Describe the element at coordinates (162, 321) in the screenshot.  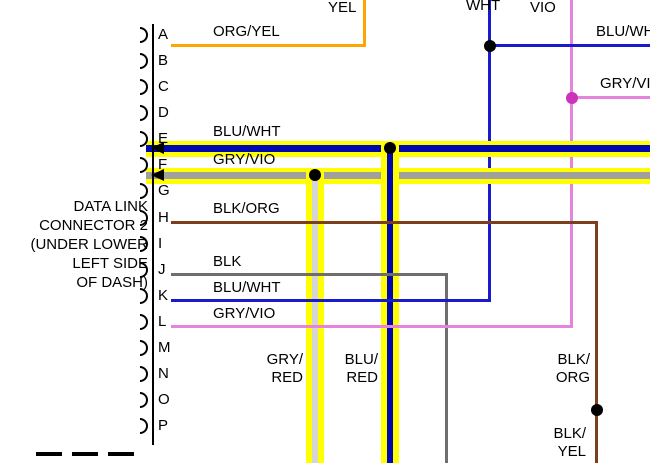
I see `pin-letter-l: L` at that location.